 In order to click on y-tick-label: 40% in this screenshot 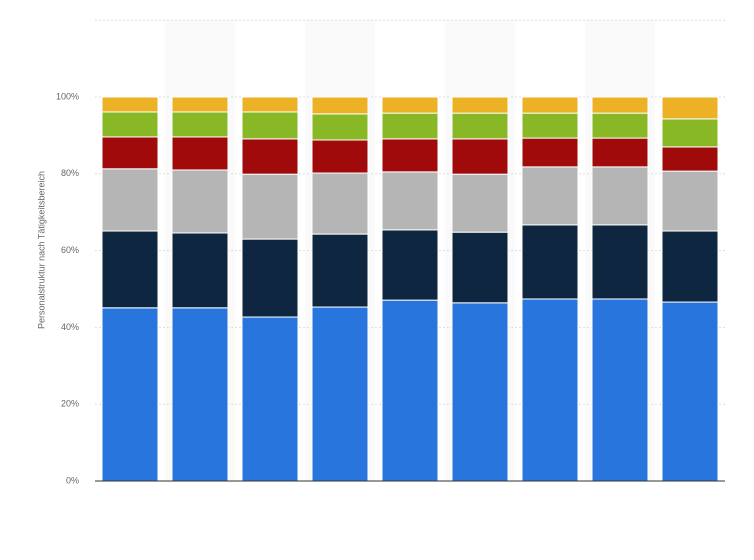, I will do `click(70, 327)`.